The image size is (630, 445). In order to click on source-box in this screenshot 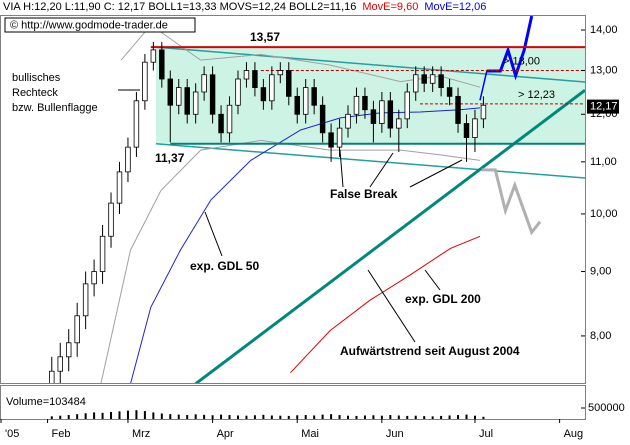, I will do `click(100, 25)`.